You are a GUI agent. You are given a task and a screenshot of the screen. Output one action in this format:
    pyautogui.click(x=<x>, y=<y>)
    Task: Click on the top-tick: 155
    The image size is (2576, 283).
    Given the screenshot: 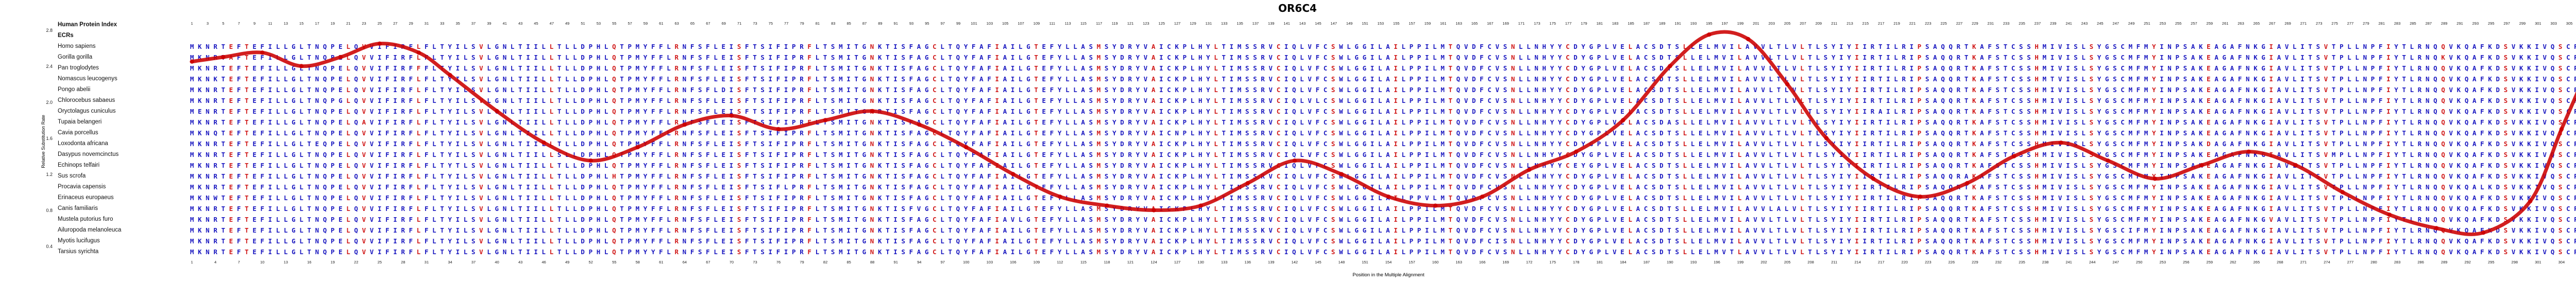 What is the action you would take?
    pyautogui.click(x=1396, y=23)
    